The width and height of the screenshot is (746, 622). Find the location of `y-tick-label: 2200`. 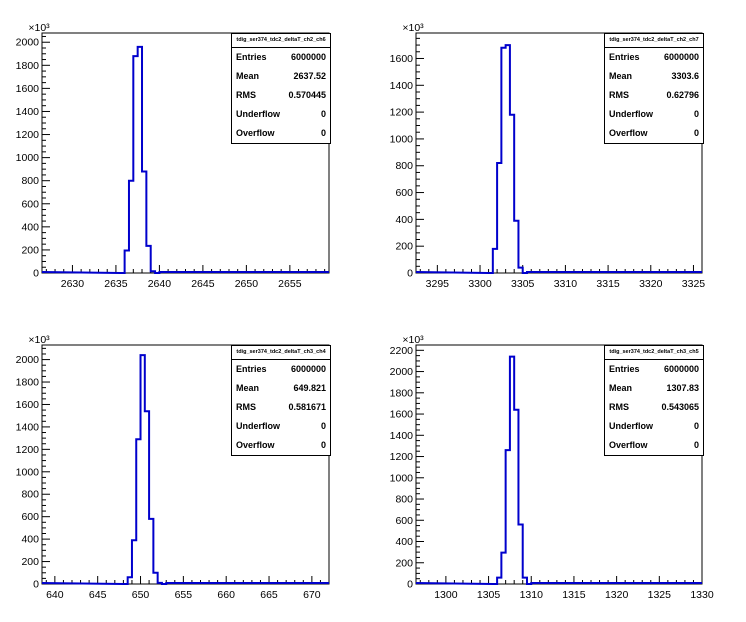

y-tick-label: 2200 is located at coordinates (402, 351).